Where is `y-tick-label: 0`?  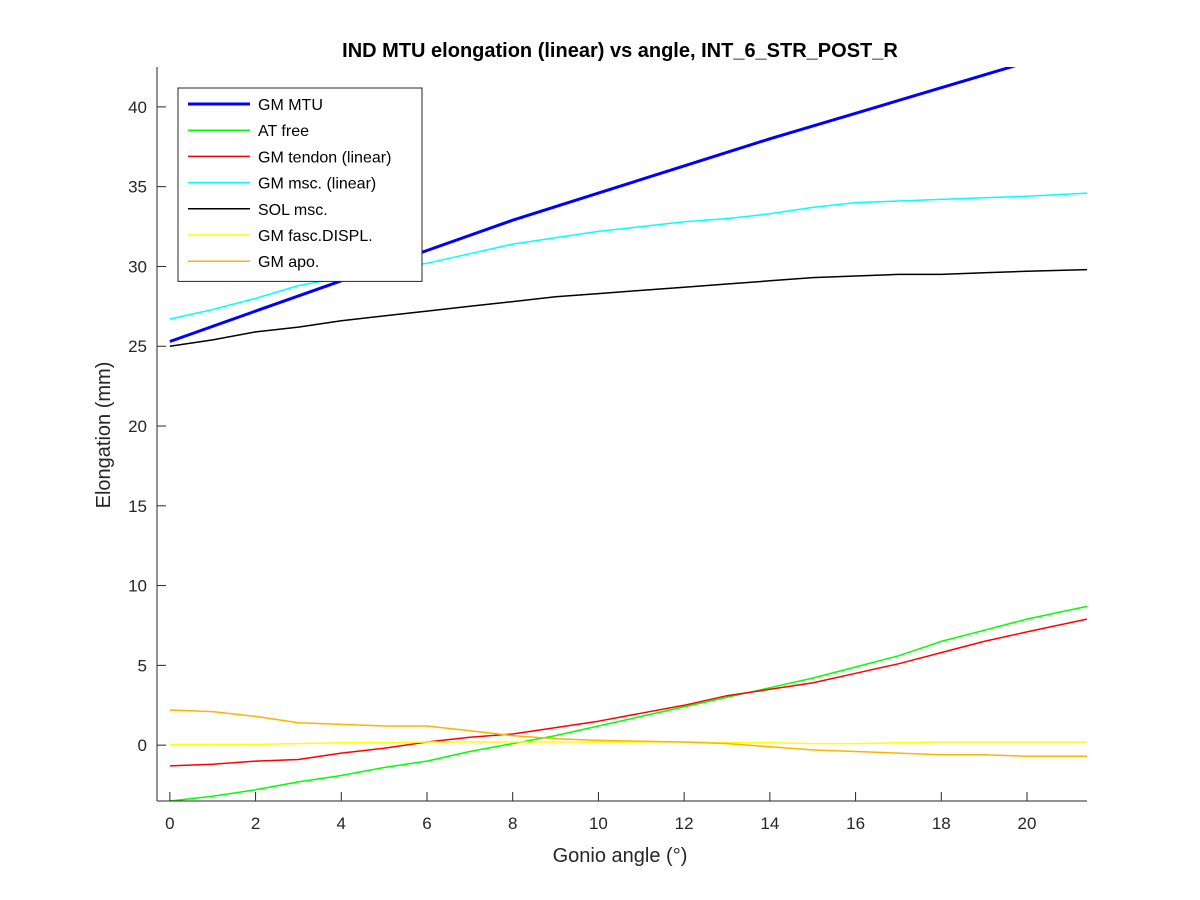
y-tick-label: 0 is located at coordinates (142, 745).